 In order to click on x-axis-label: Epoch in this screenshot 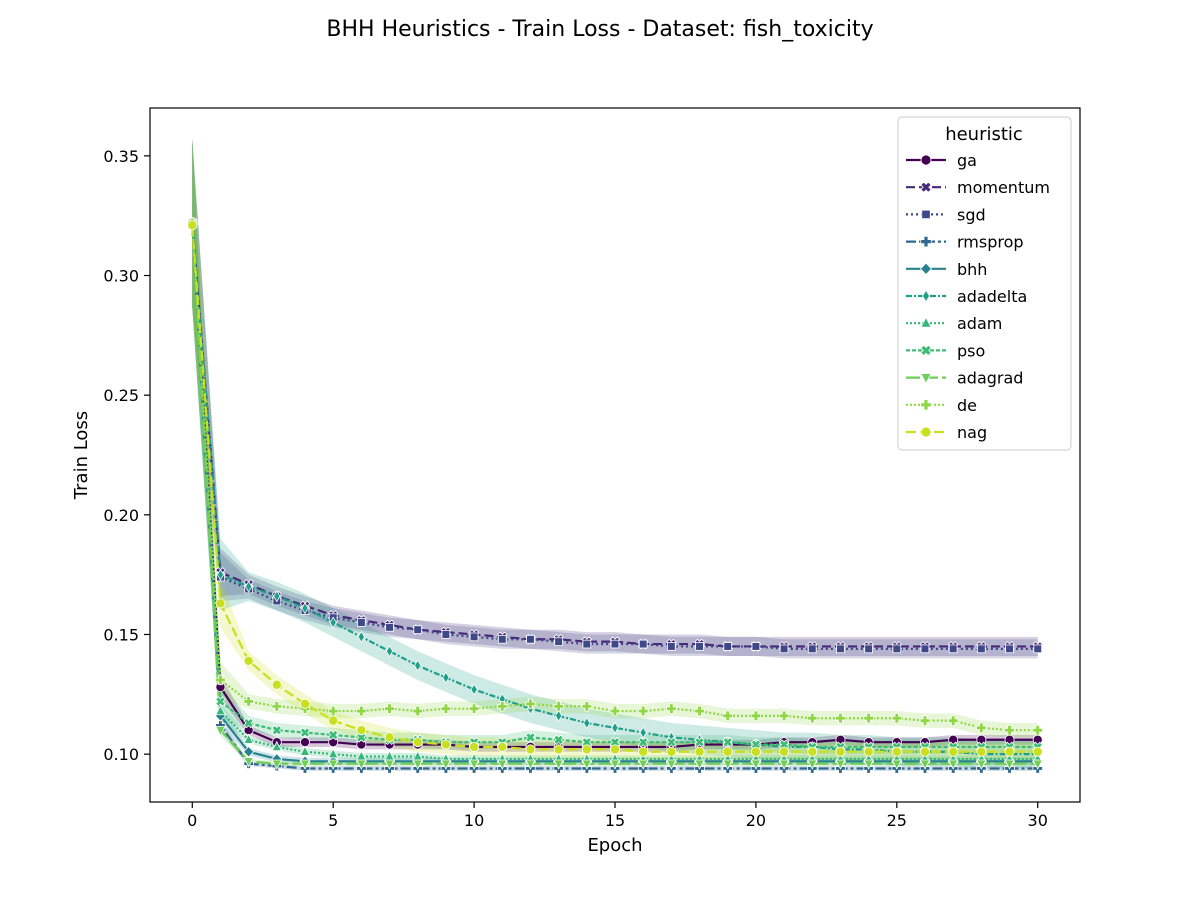, I will do `click(614, 845)`.